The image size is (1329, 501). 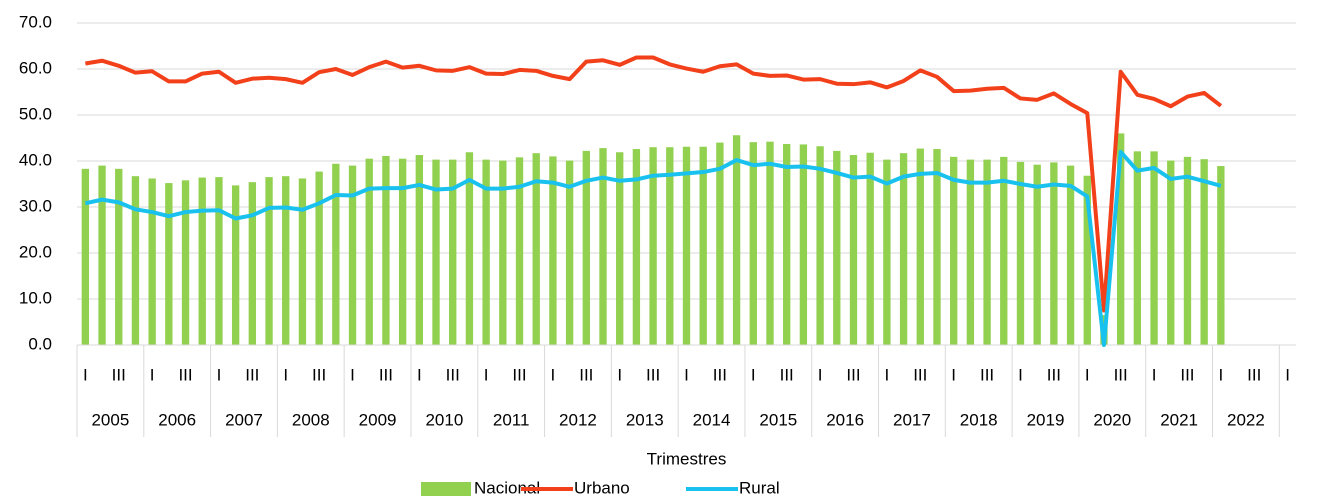 I want to click on y-tick-label: 70.0, so click(x=35, y=21).